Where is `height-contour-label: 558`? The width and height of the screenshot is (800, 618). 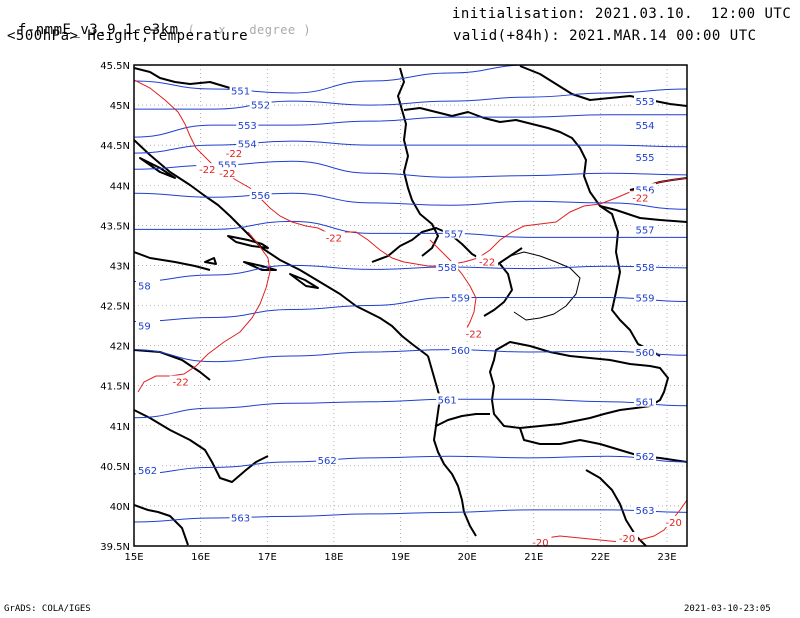
height-contour-label: 558 is located at coordinates (644, 268).